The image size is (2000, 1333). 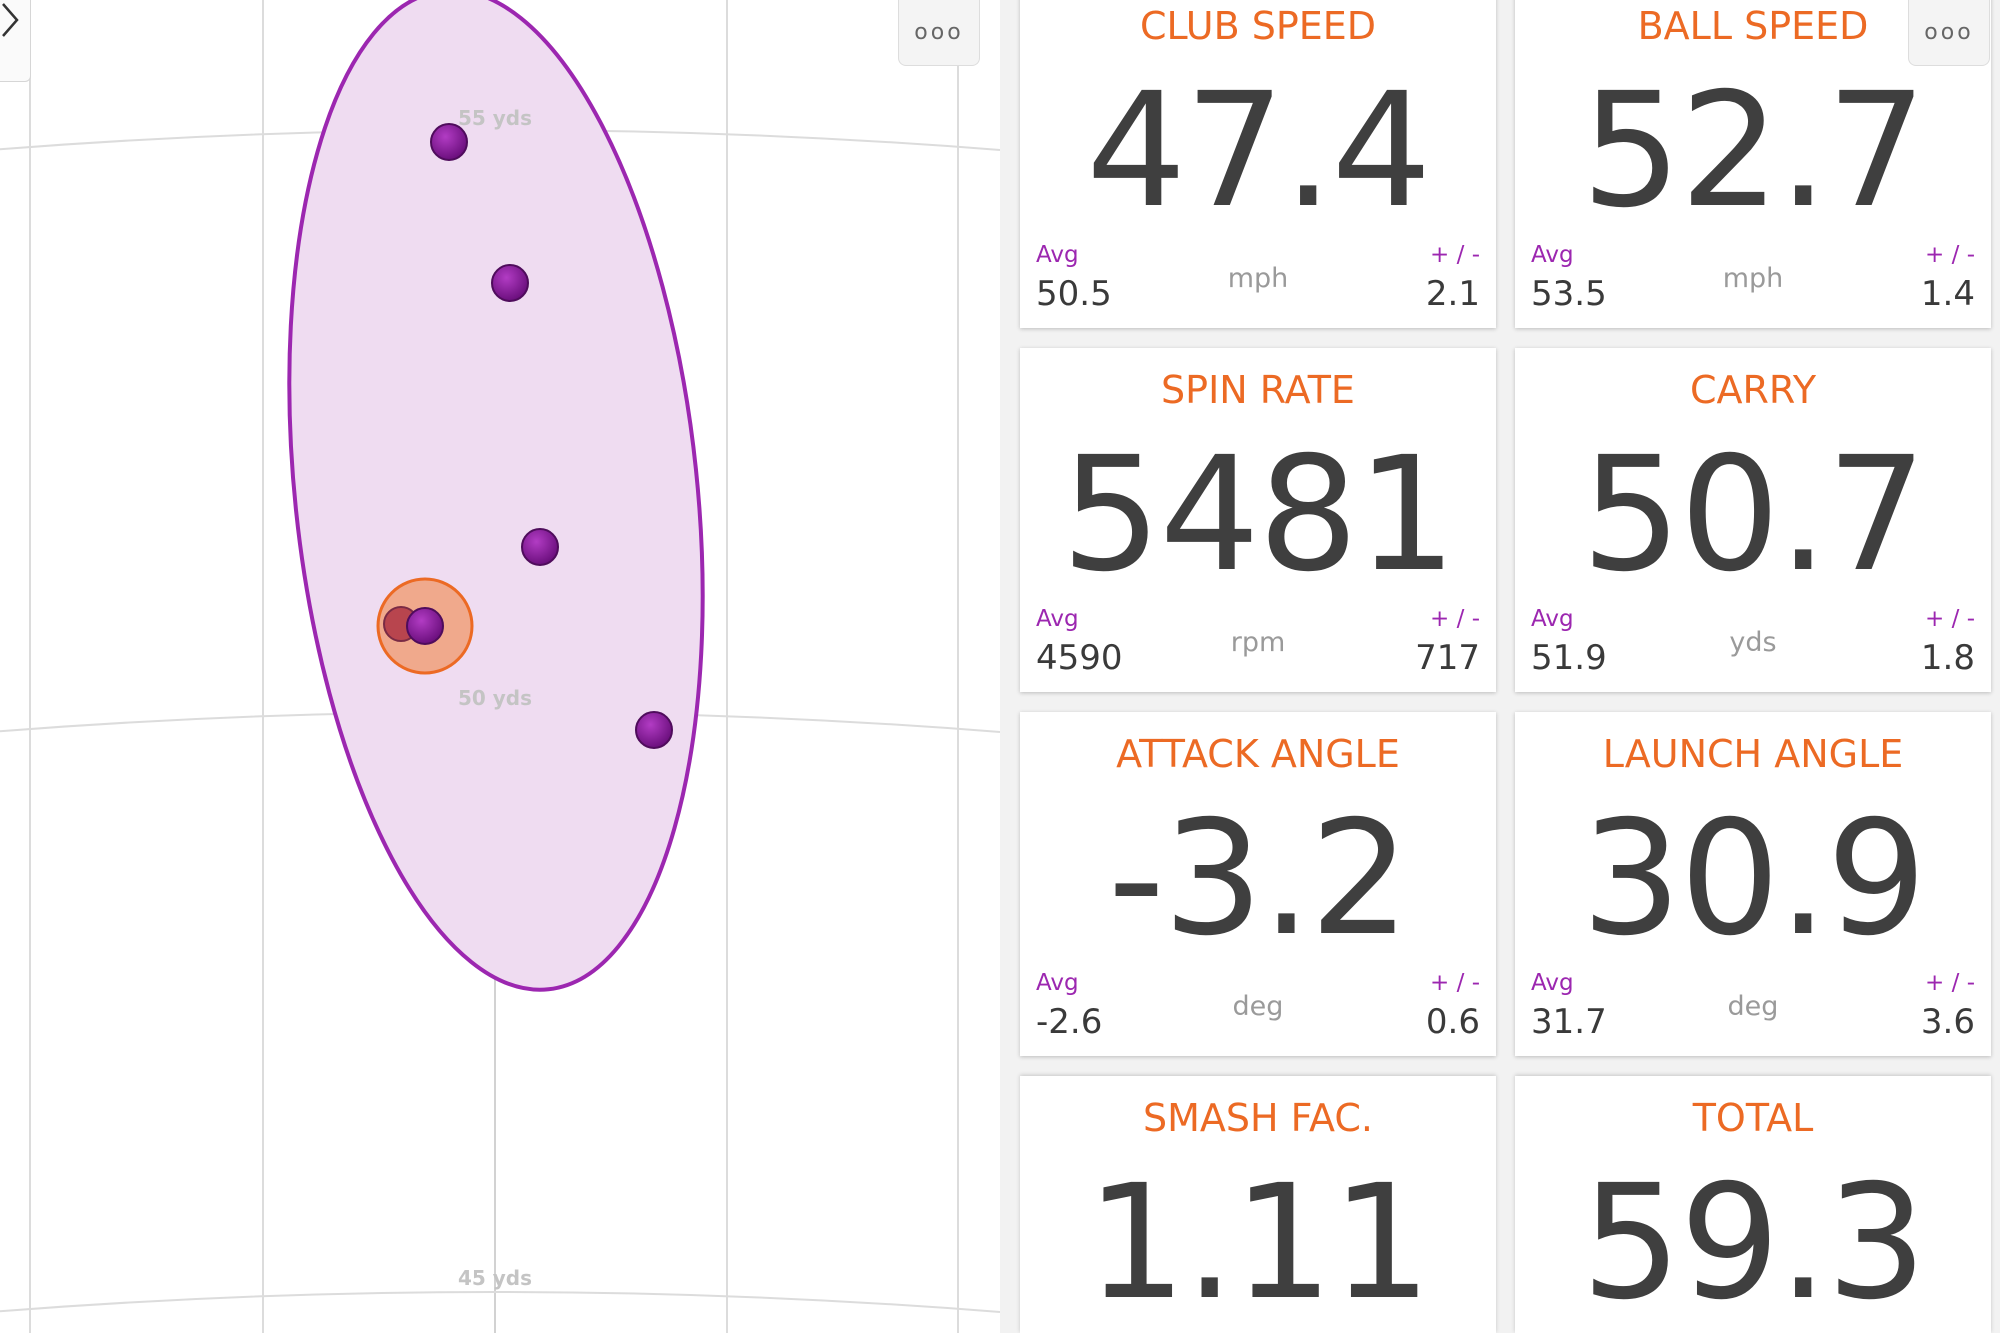 I want to click on deviation-value: 717, so click(x=1447, y=658).